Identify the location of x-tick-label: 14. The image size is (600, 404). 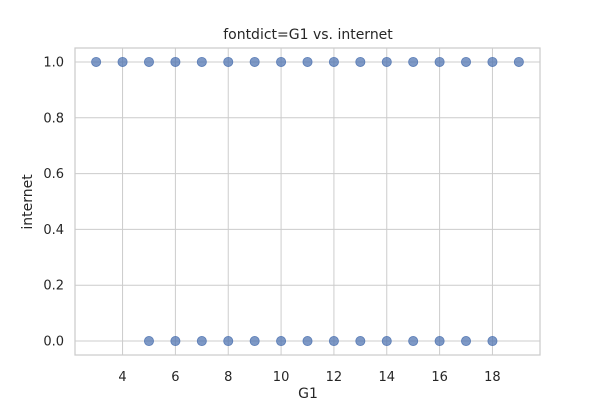
(386, 377).